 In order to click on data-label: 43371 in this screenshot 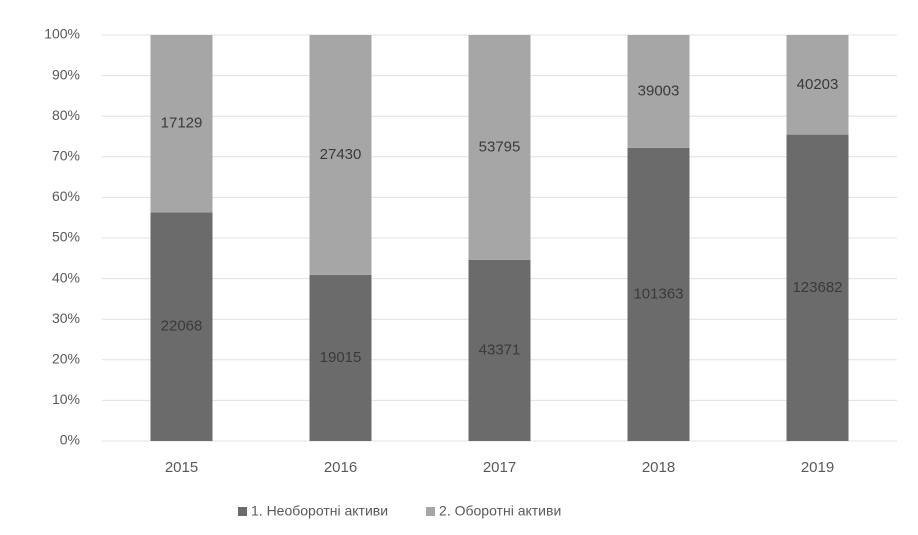, I will do `click(500, 349)`.